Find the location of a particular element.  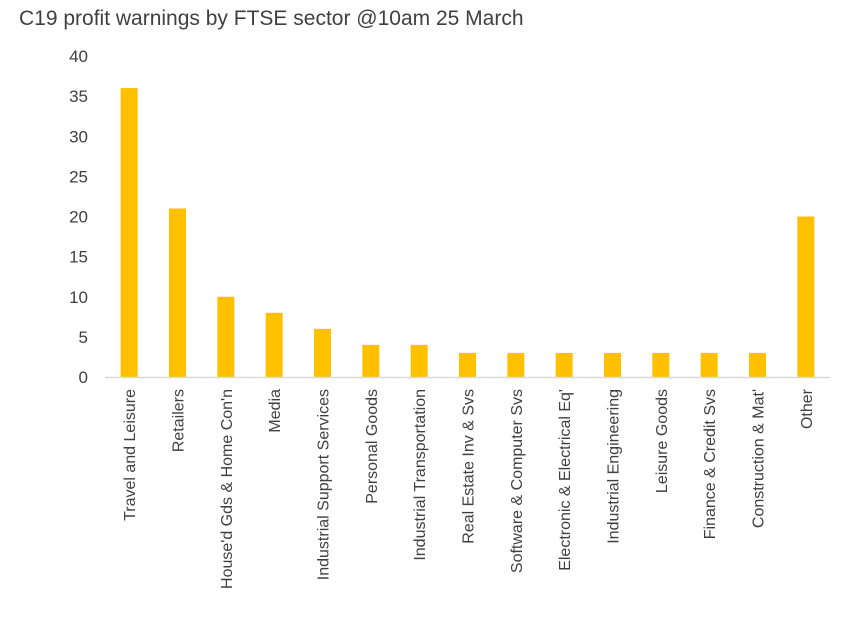

y-tick-label: 10 is located at coordinates (78, 297).